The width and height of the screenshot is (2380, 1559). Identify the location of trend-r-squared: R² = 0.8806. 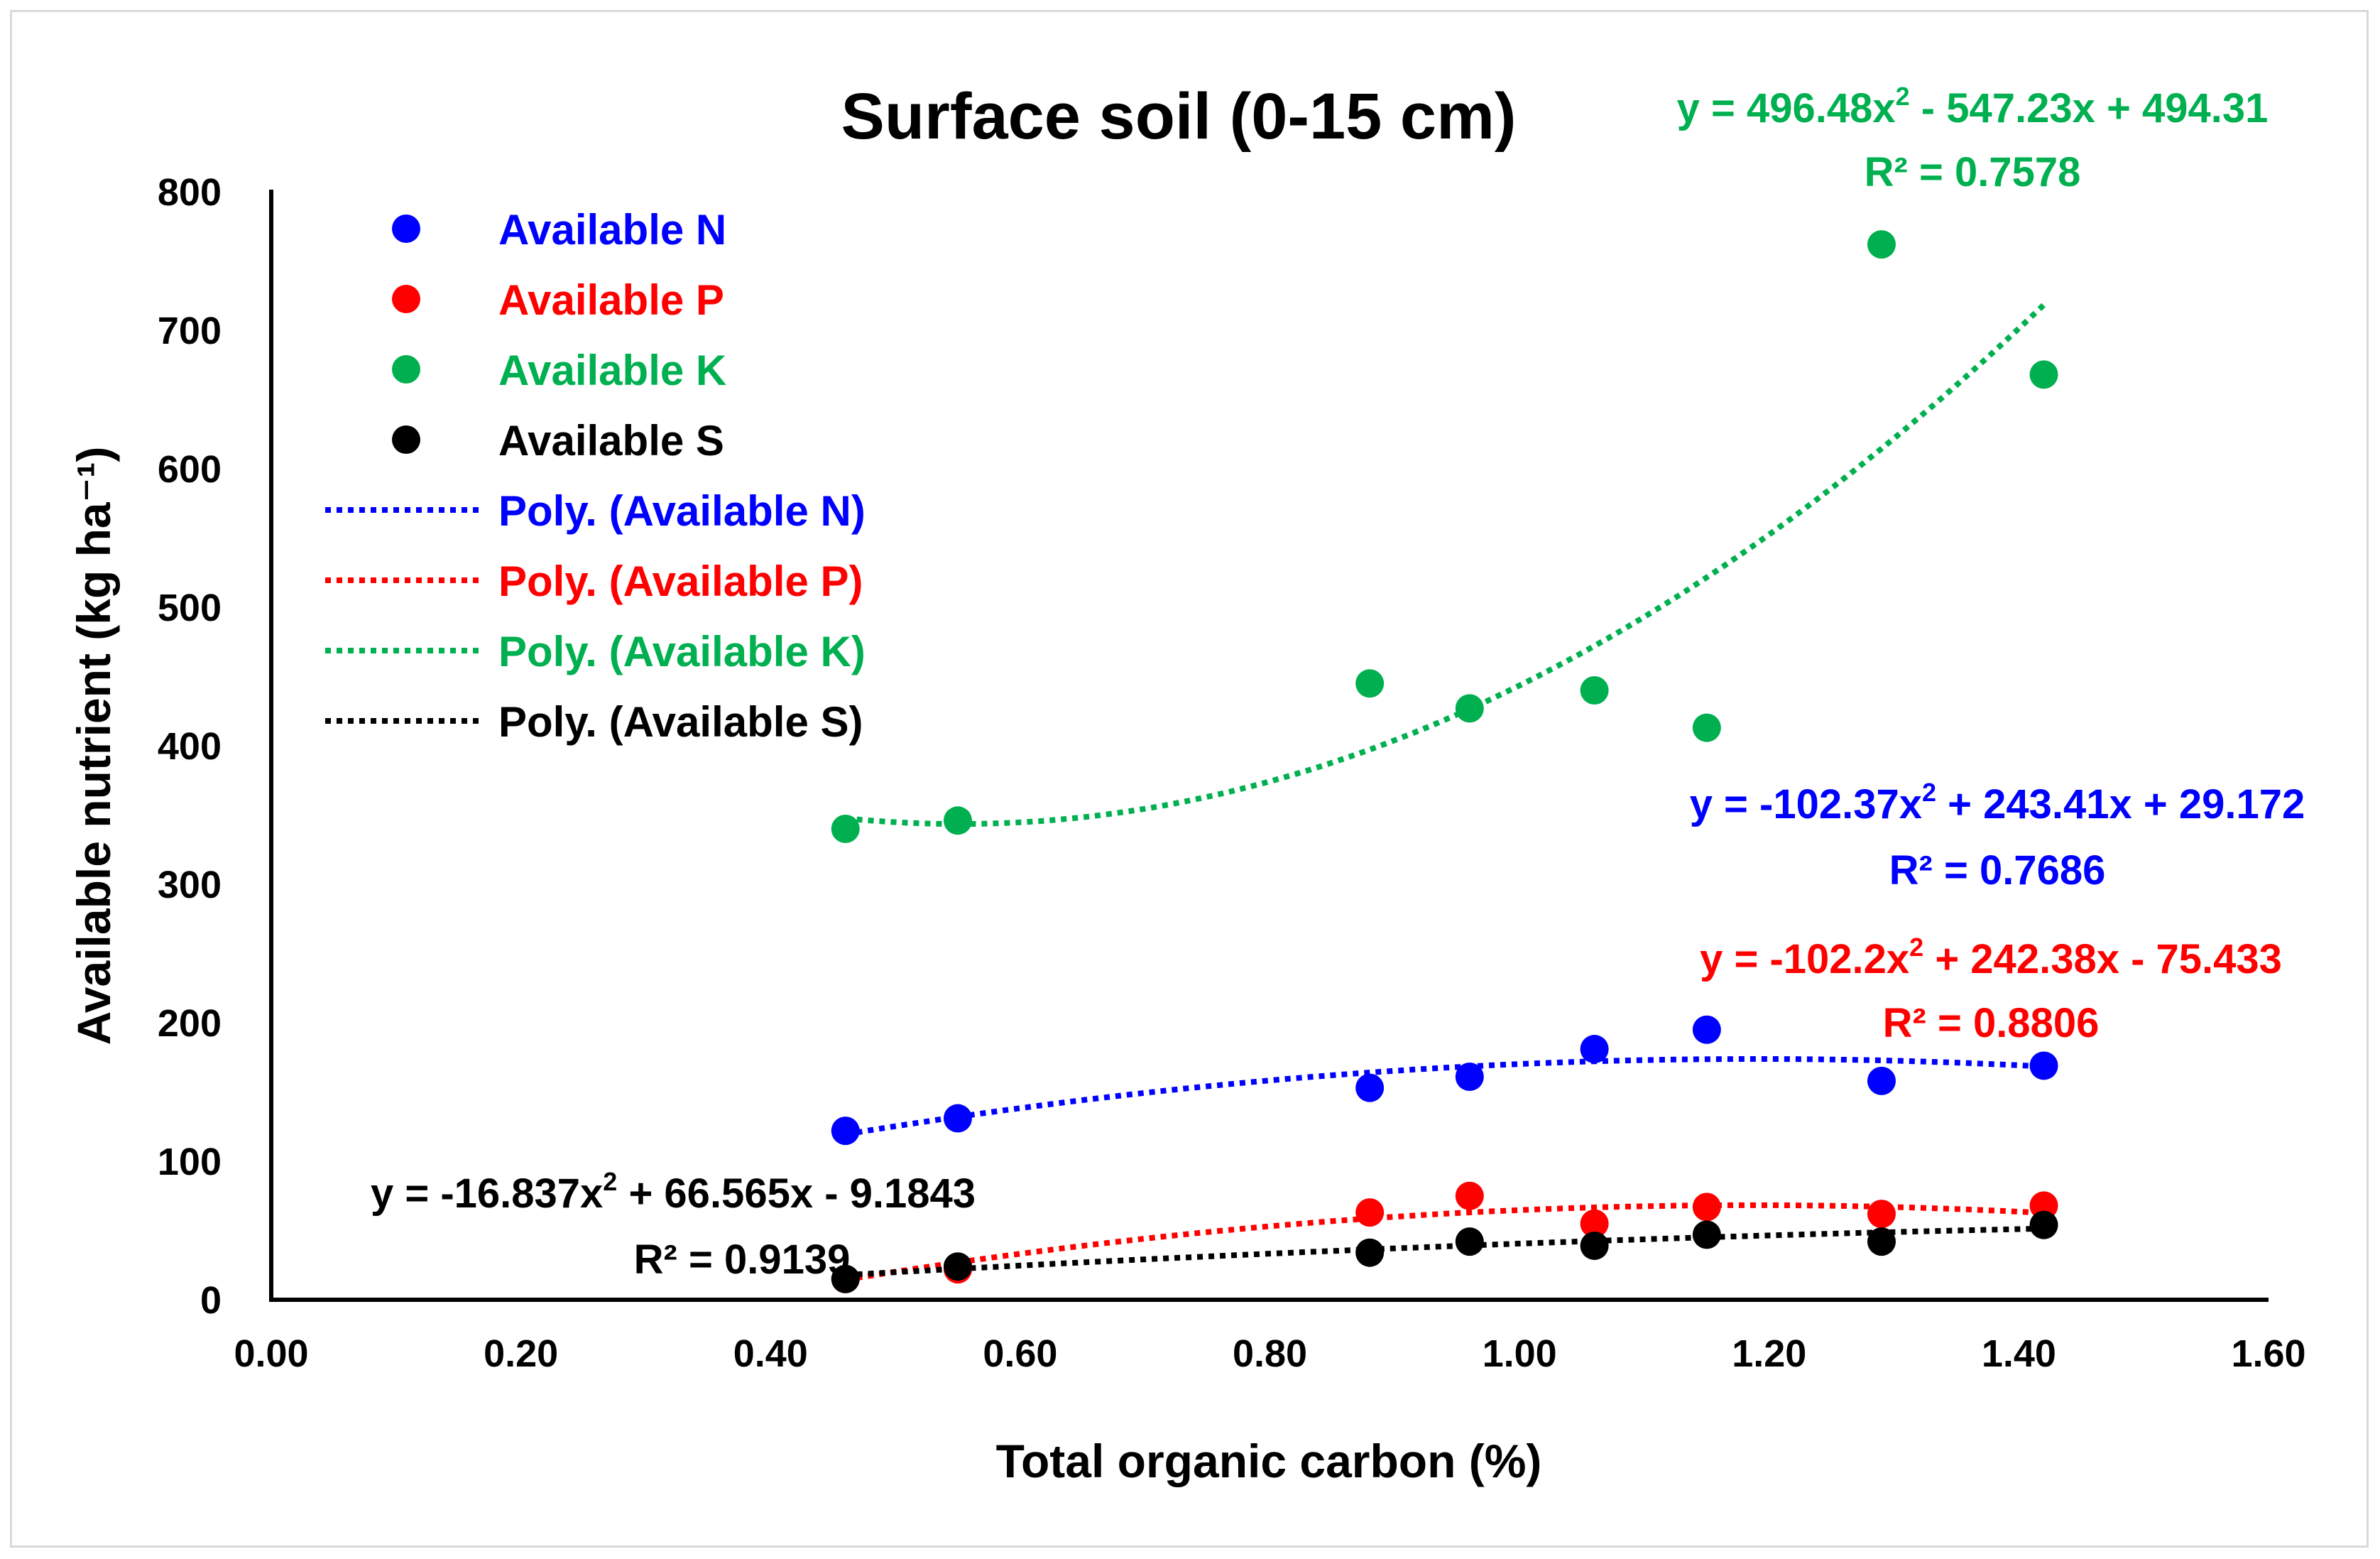
(1992, 1023).